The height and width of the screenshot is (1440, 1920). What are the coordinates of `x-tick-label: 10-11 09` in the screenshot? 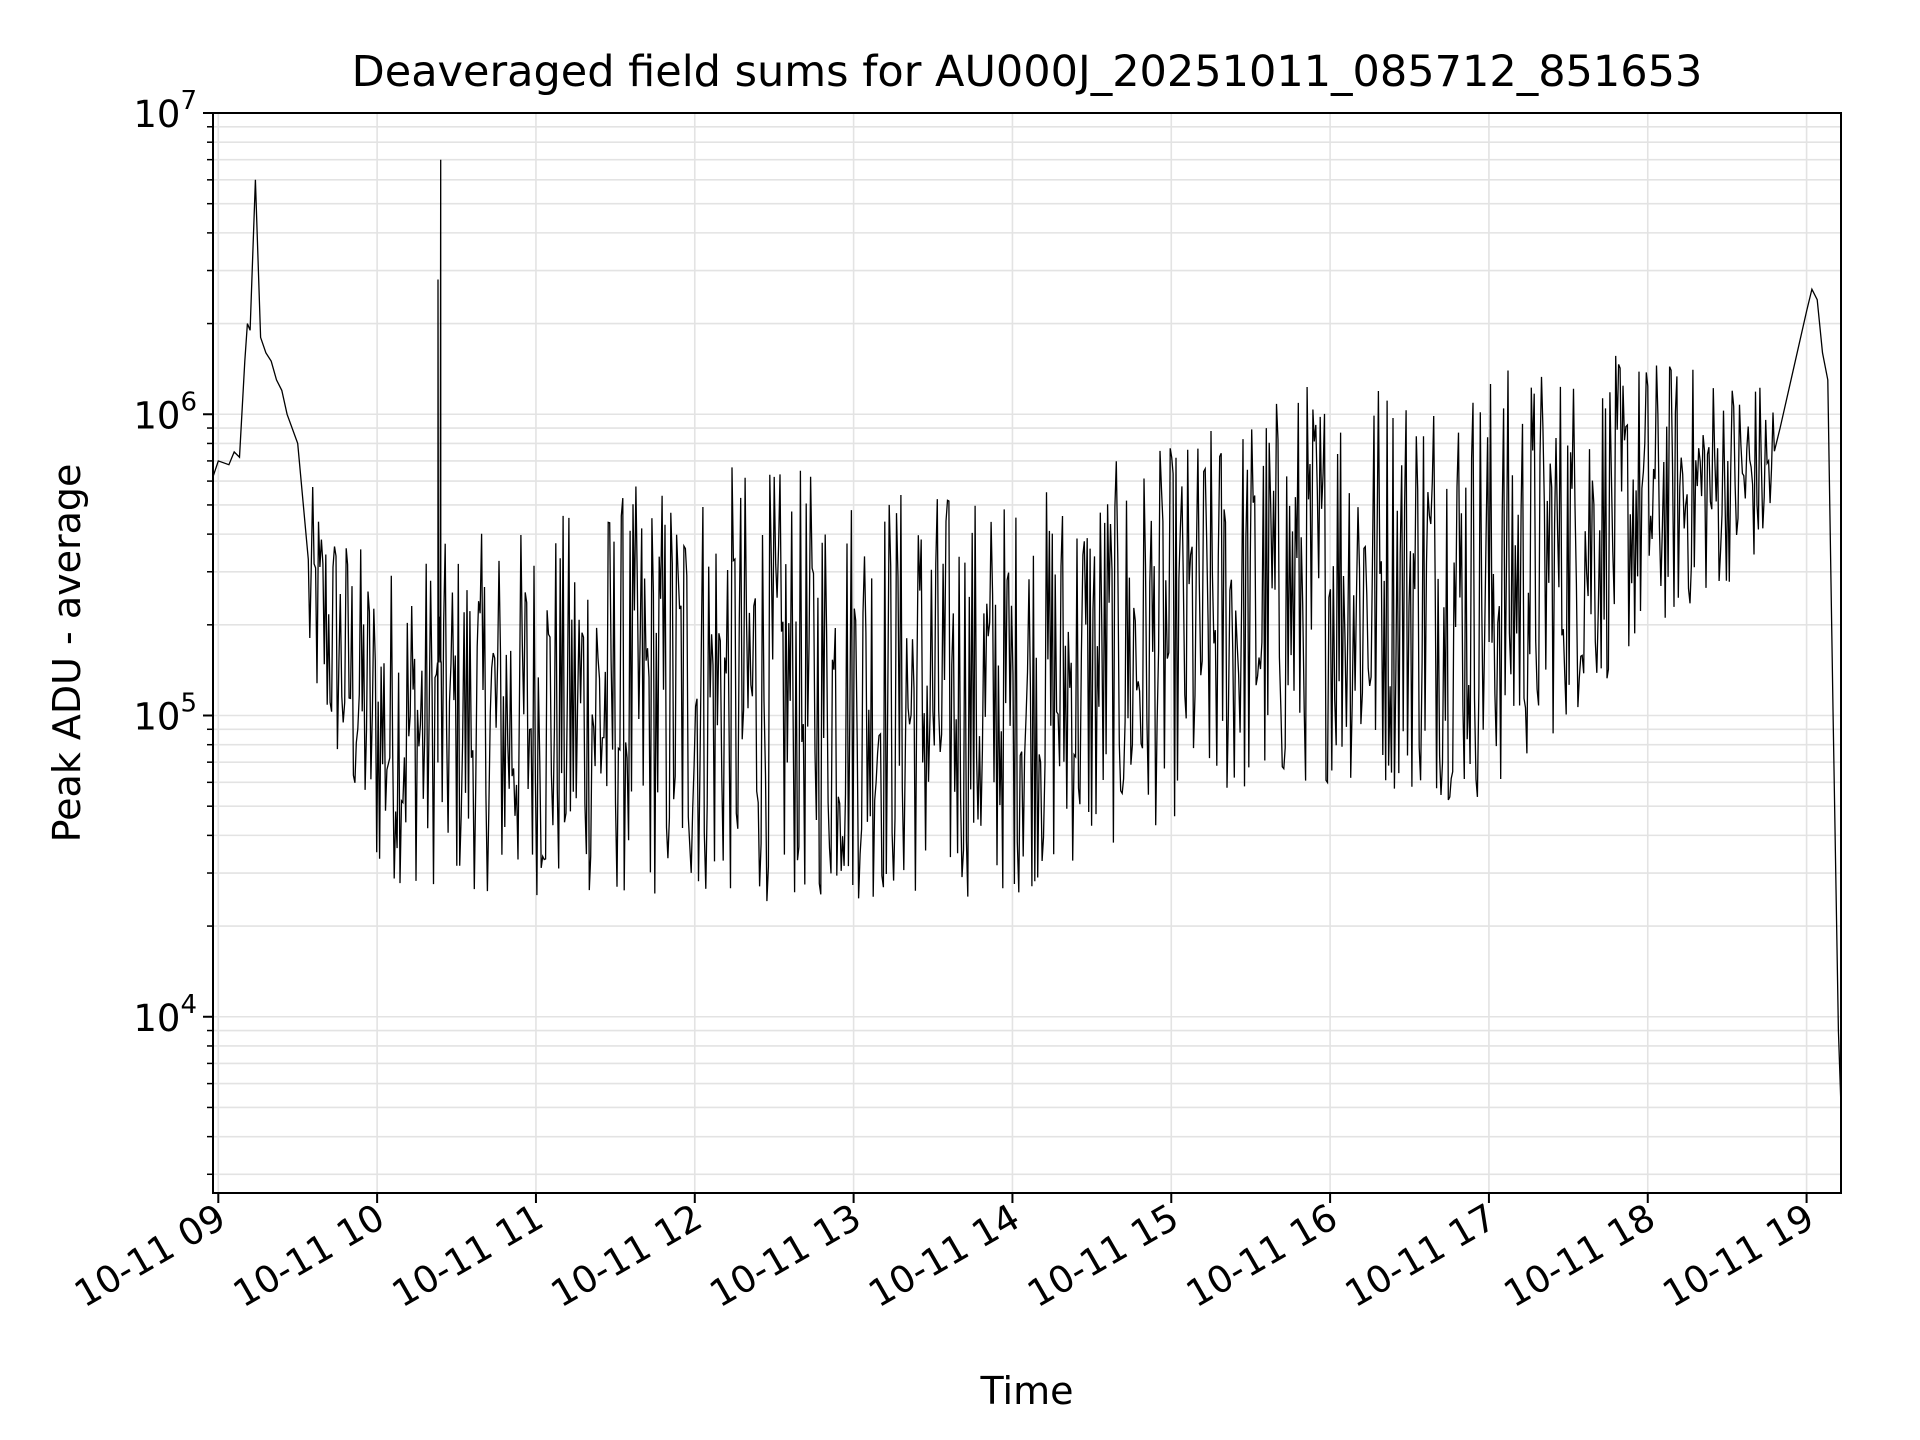 It's located at (150, 1256).